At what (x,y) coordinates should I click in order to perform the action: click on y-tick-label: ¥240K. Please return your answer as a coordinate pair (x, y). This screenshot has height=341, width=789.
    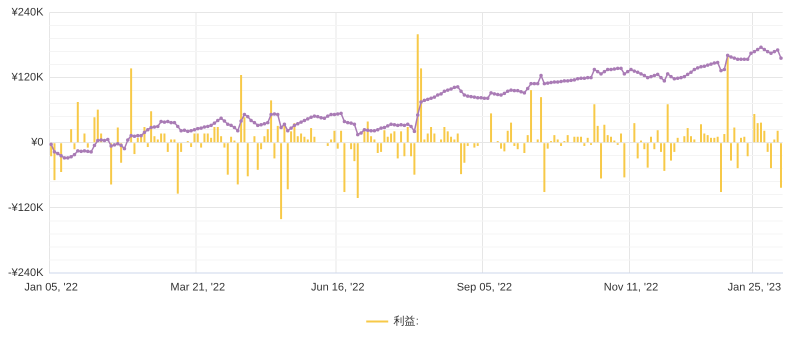
    Looking at the image, I should click on (27, 12).